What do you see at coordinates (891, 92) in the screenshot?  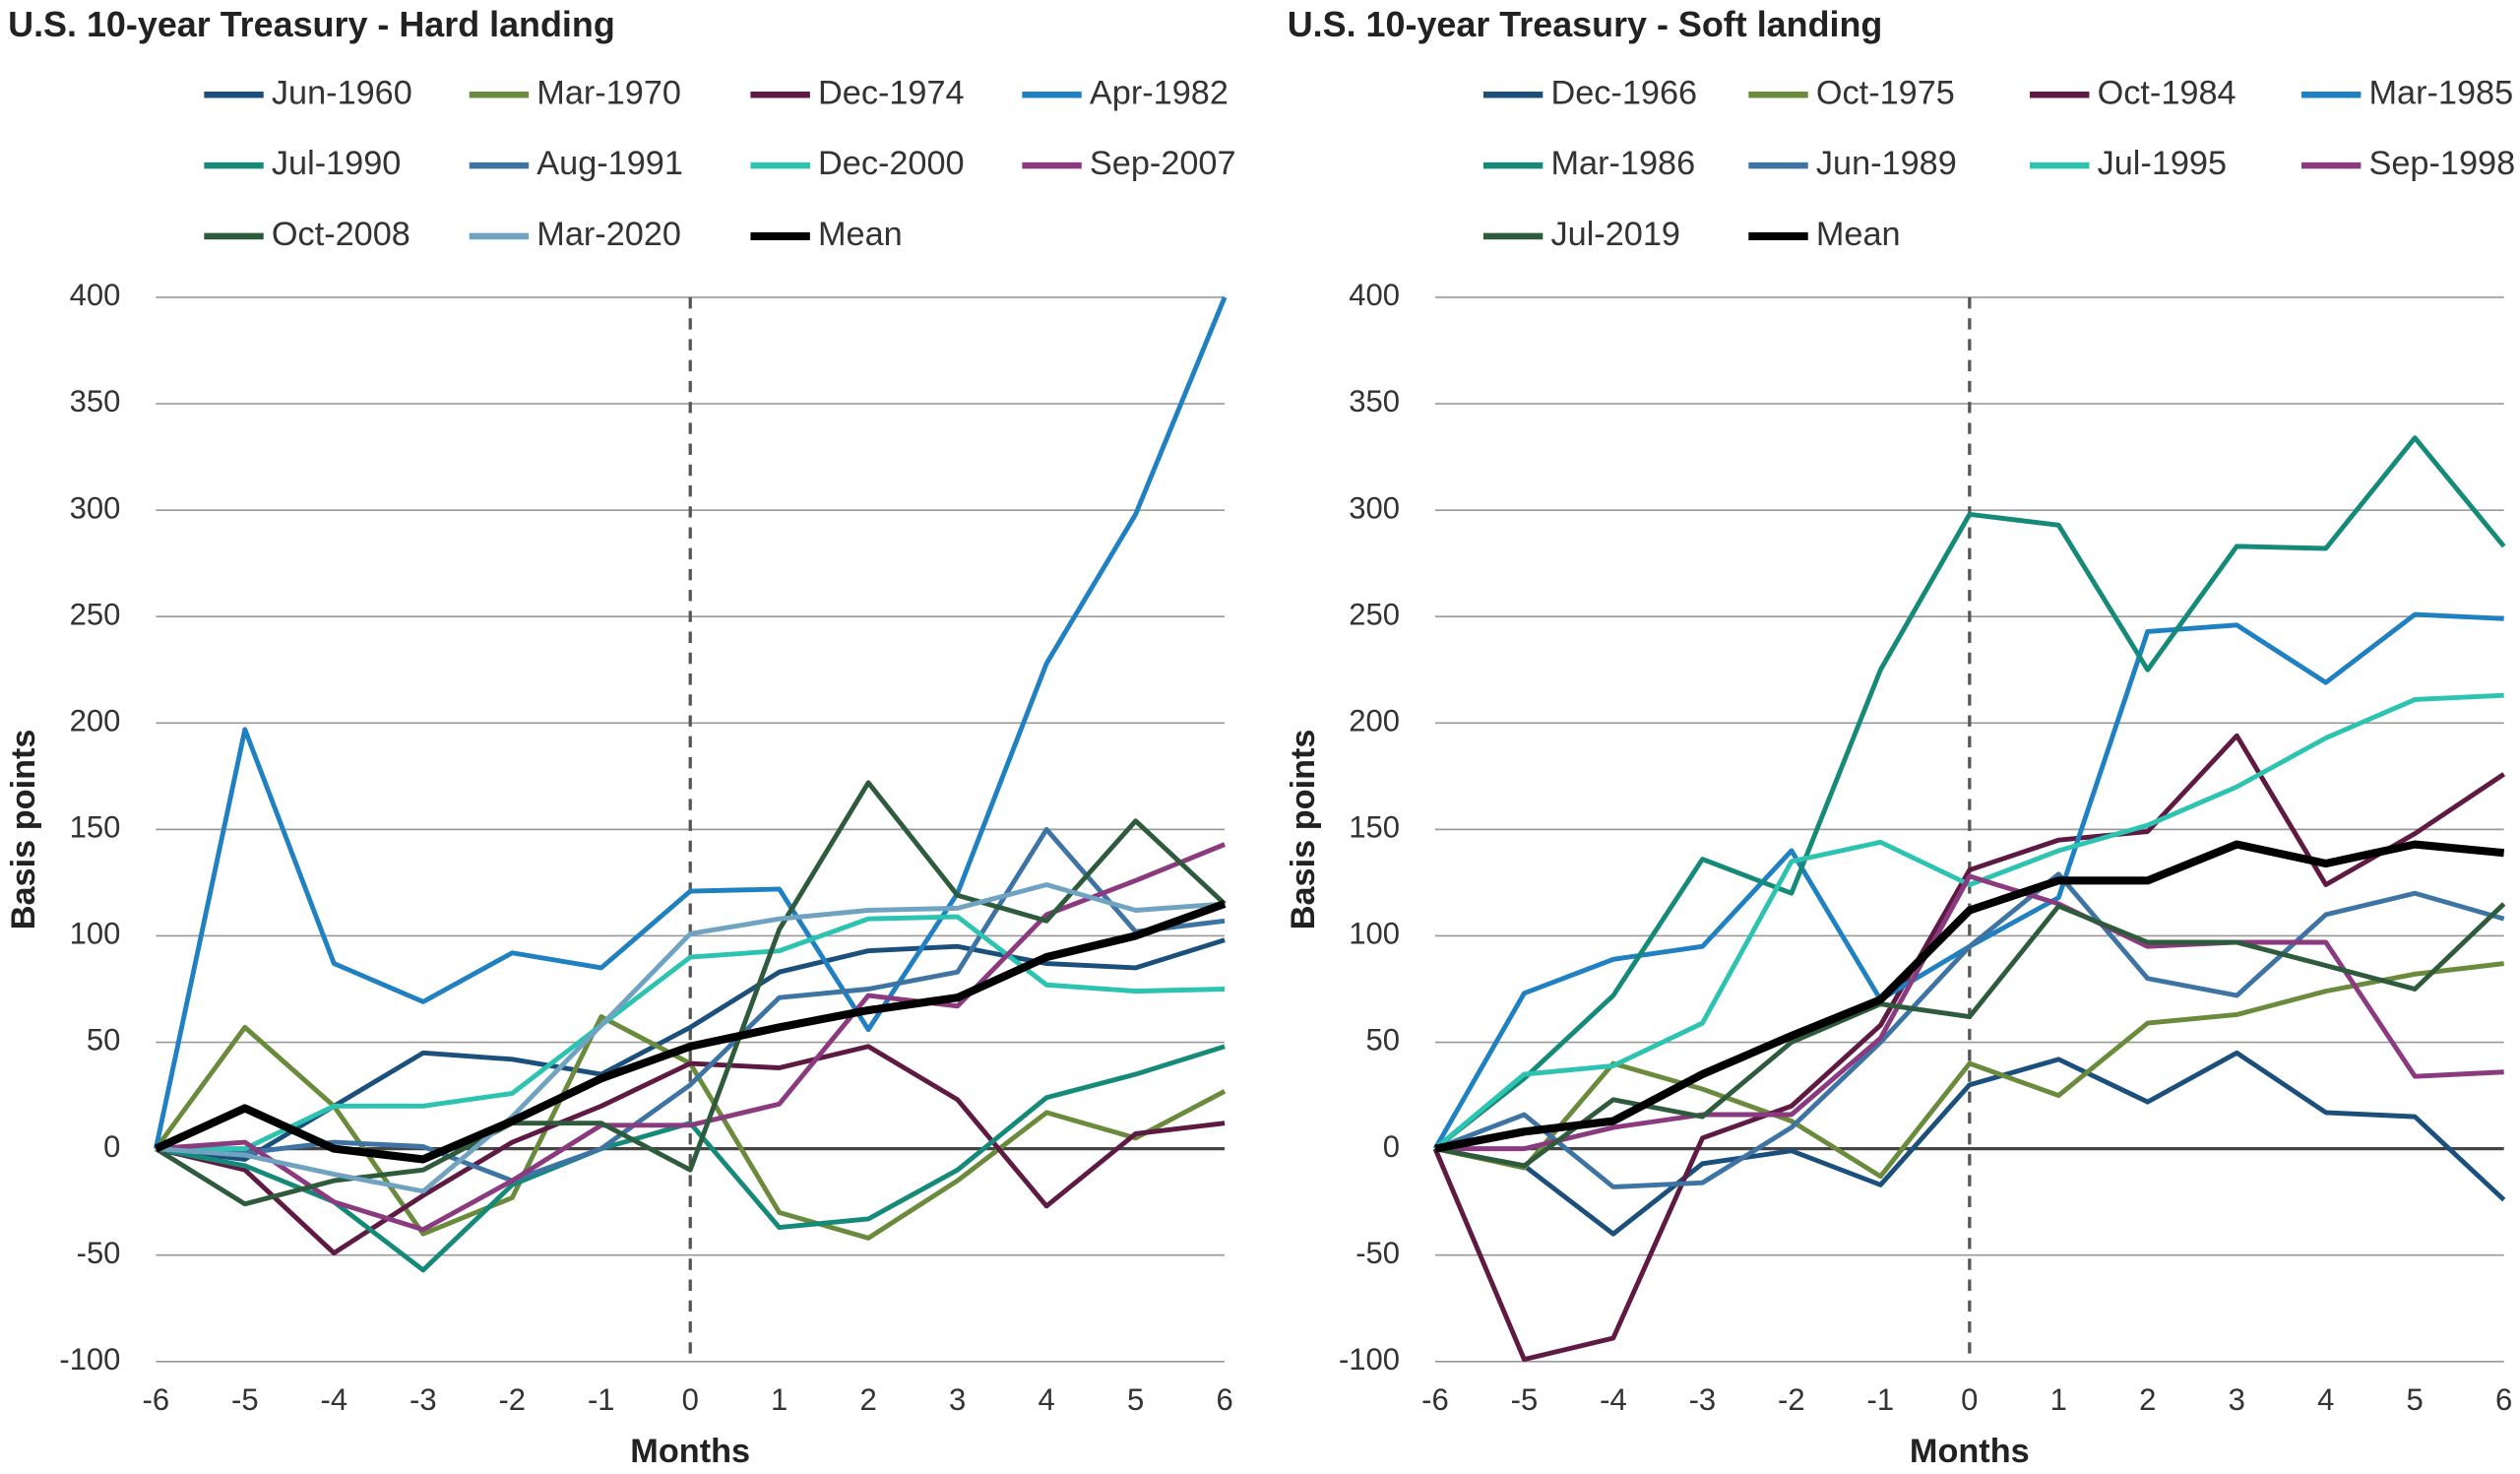 I see `legend-label: Dec-1974` at bounding box center [891, 92].